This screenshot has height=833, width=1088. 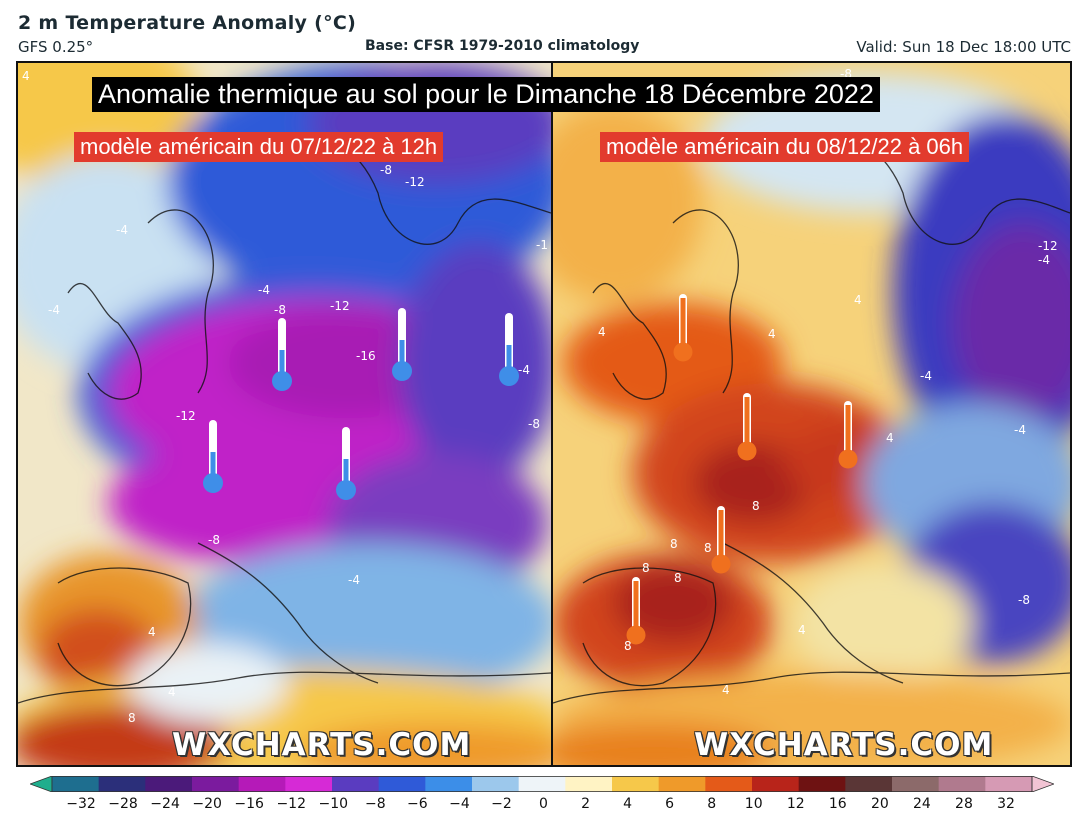 What do you see at coordinates (785, 147) in the screenshot?
I see `right-run-label: modèle américain du 08/12/22 à 06h` at bounding box center [785, 147].